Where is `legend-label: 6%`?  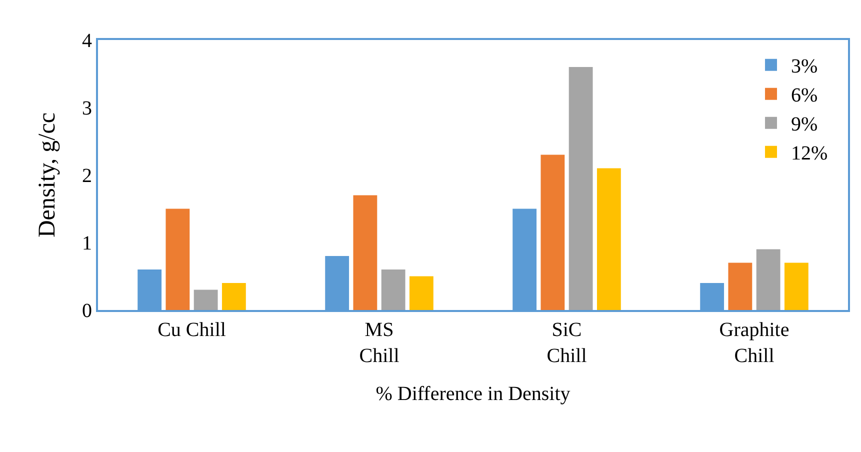
legend-label: 6% is located at coordinates (804, 95).